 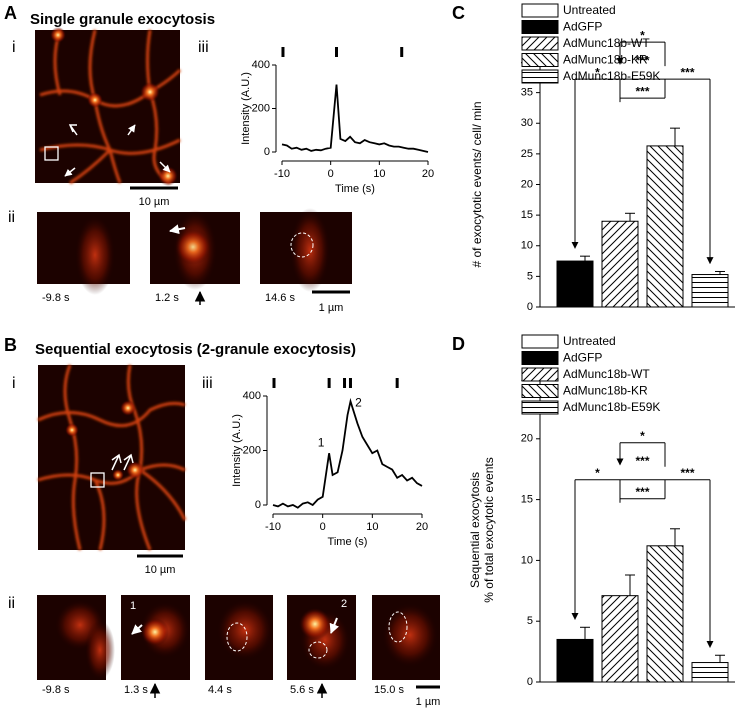 I want to click on y-axis-label: # of exocytotic events/ cell/ min, so click(x=477, y=184).